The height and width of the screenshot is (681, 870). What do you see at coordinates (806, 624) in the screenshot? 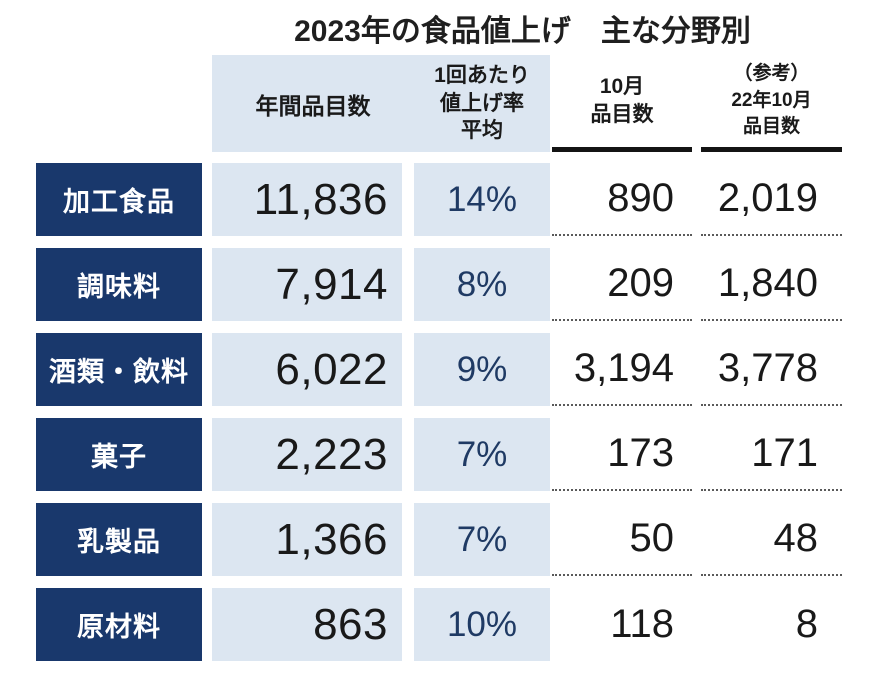
I see `reference-items-value: 8` at bounding box center [806, 624].